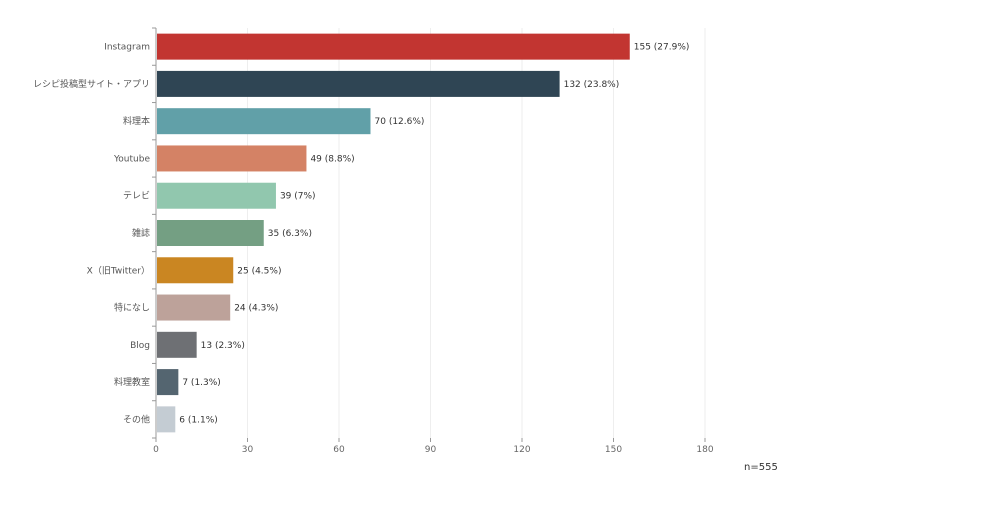 The height and width of the screenshot is (521, 996). I want to click on category-label: Blog, so click(140, 346).